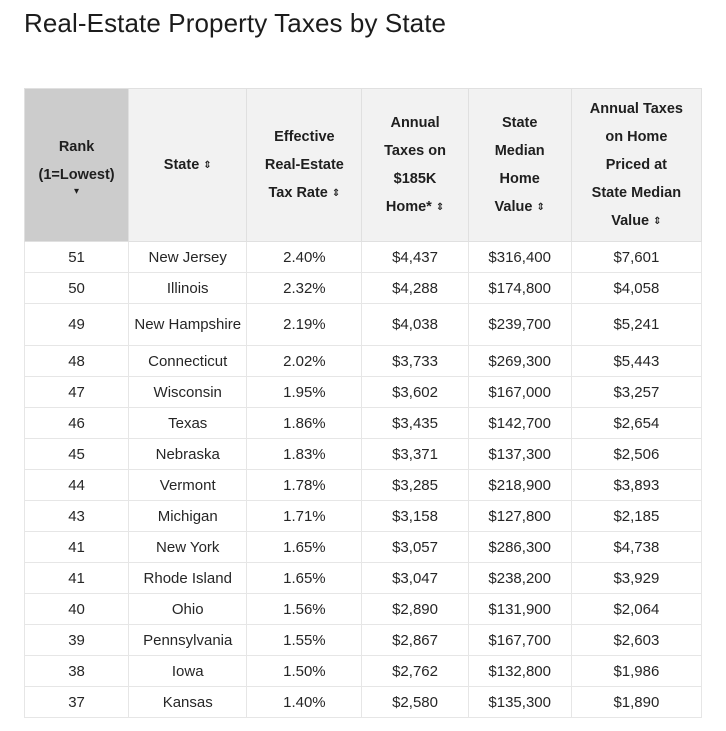  What do you see at coordinates (188, 640) in the screenshot?
I see `cell-state: Pennsylvania` at bounding box center [188, 640].